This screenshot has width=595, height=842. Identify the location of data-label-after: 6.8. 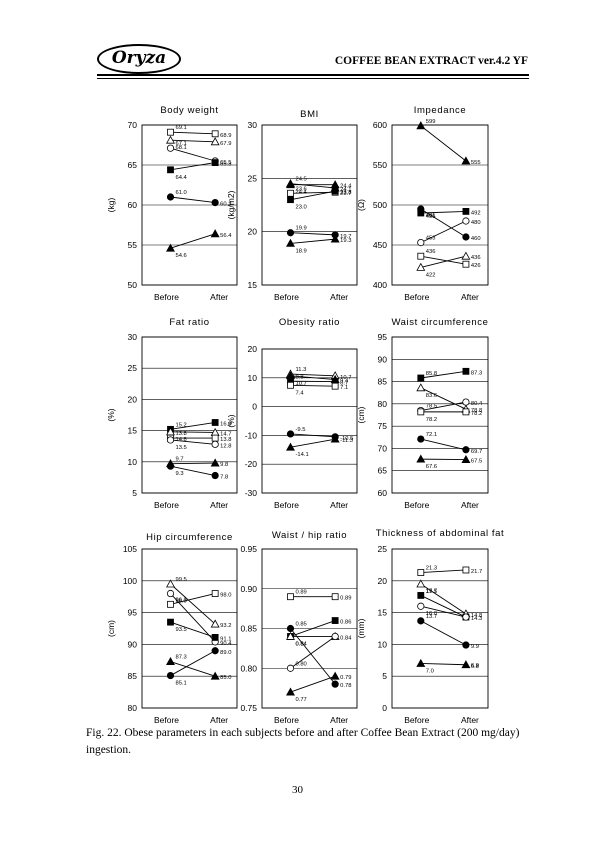
(475, 667).